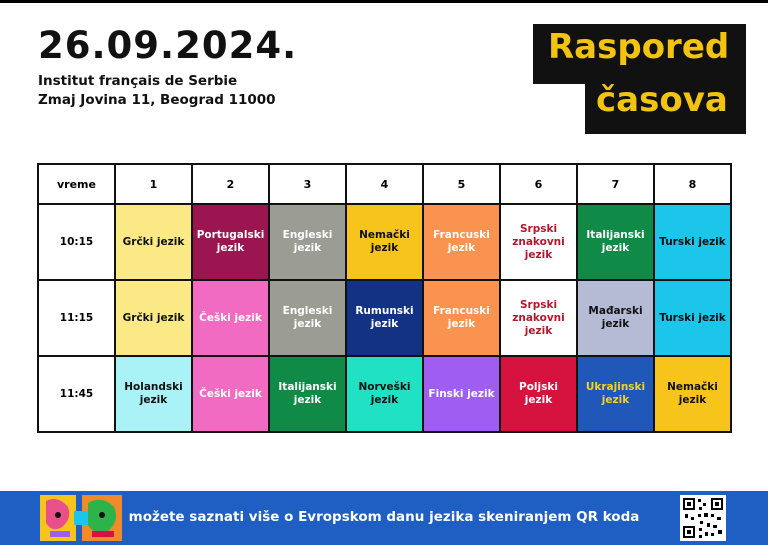  I want to click on title-line-1: Raspored, so click(639, 47).